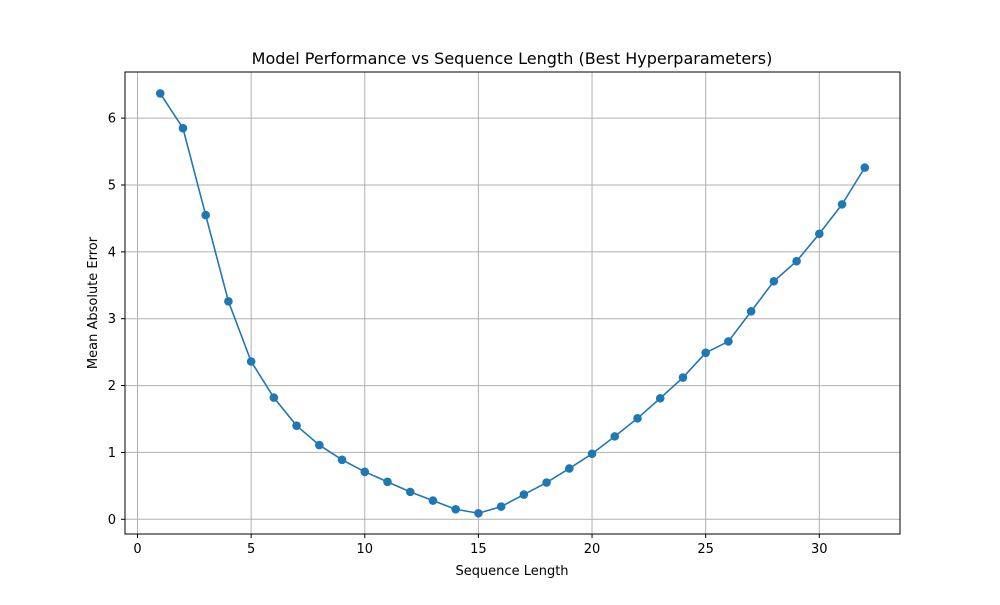  What do you see at coordinates (819, 549) in the screenshot?
I see `x-tick-label: 30` at bounding box center [819, 549].